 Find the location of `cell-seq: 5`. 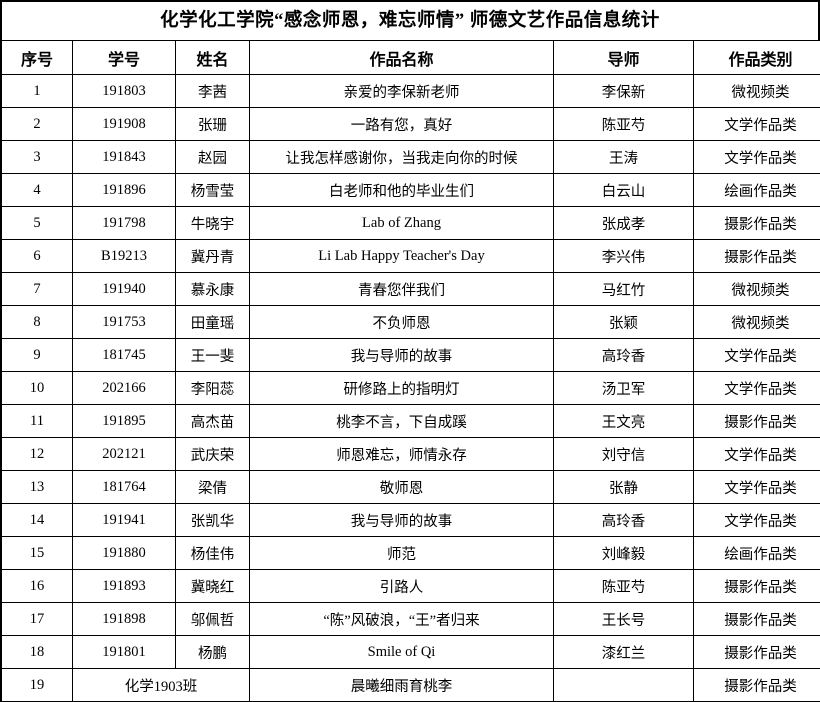

cell-seq: 5 is located at coordinates (37, 223).